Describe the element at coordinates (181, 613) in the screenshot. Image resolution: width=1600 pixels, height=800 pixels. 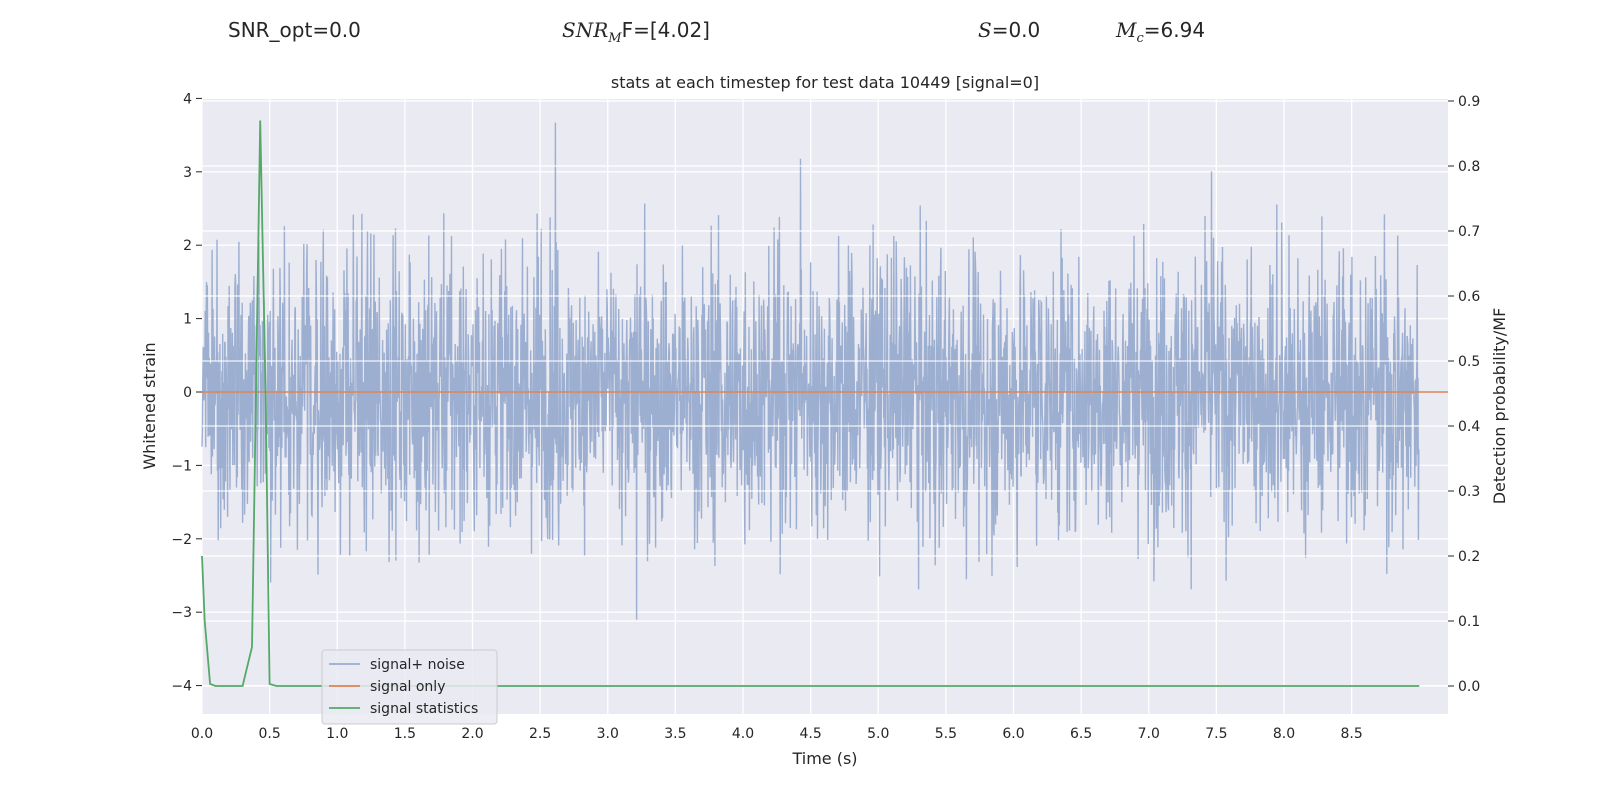
I see `y-tick-label: −3` at that location.